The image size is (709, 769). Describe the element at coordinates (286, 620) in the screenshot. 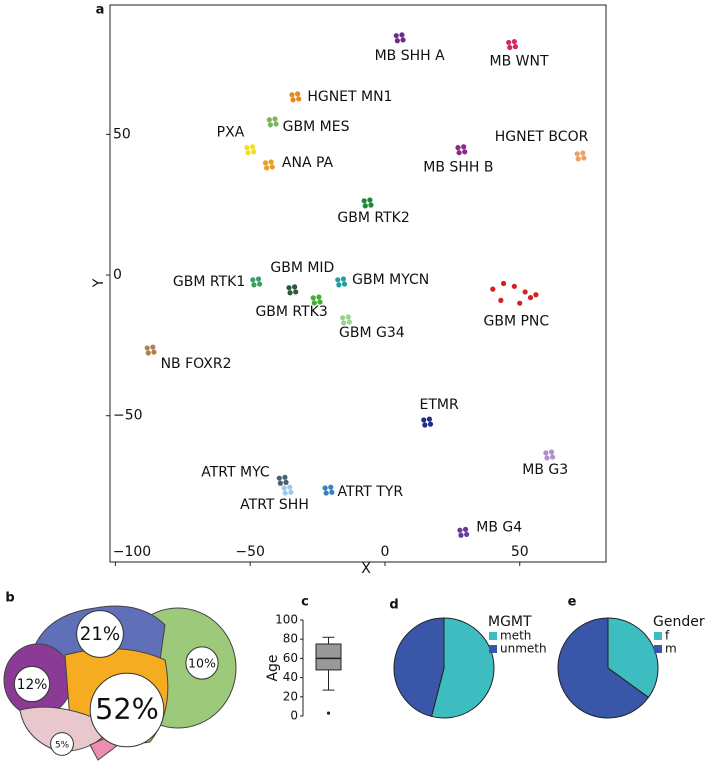

I see `y-tick-label: 100` at that location.